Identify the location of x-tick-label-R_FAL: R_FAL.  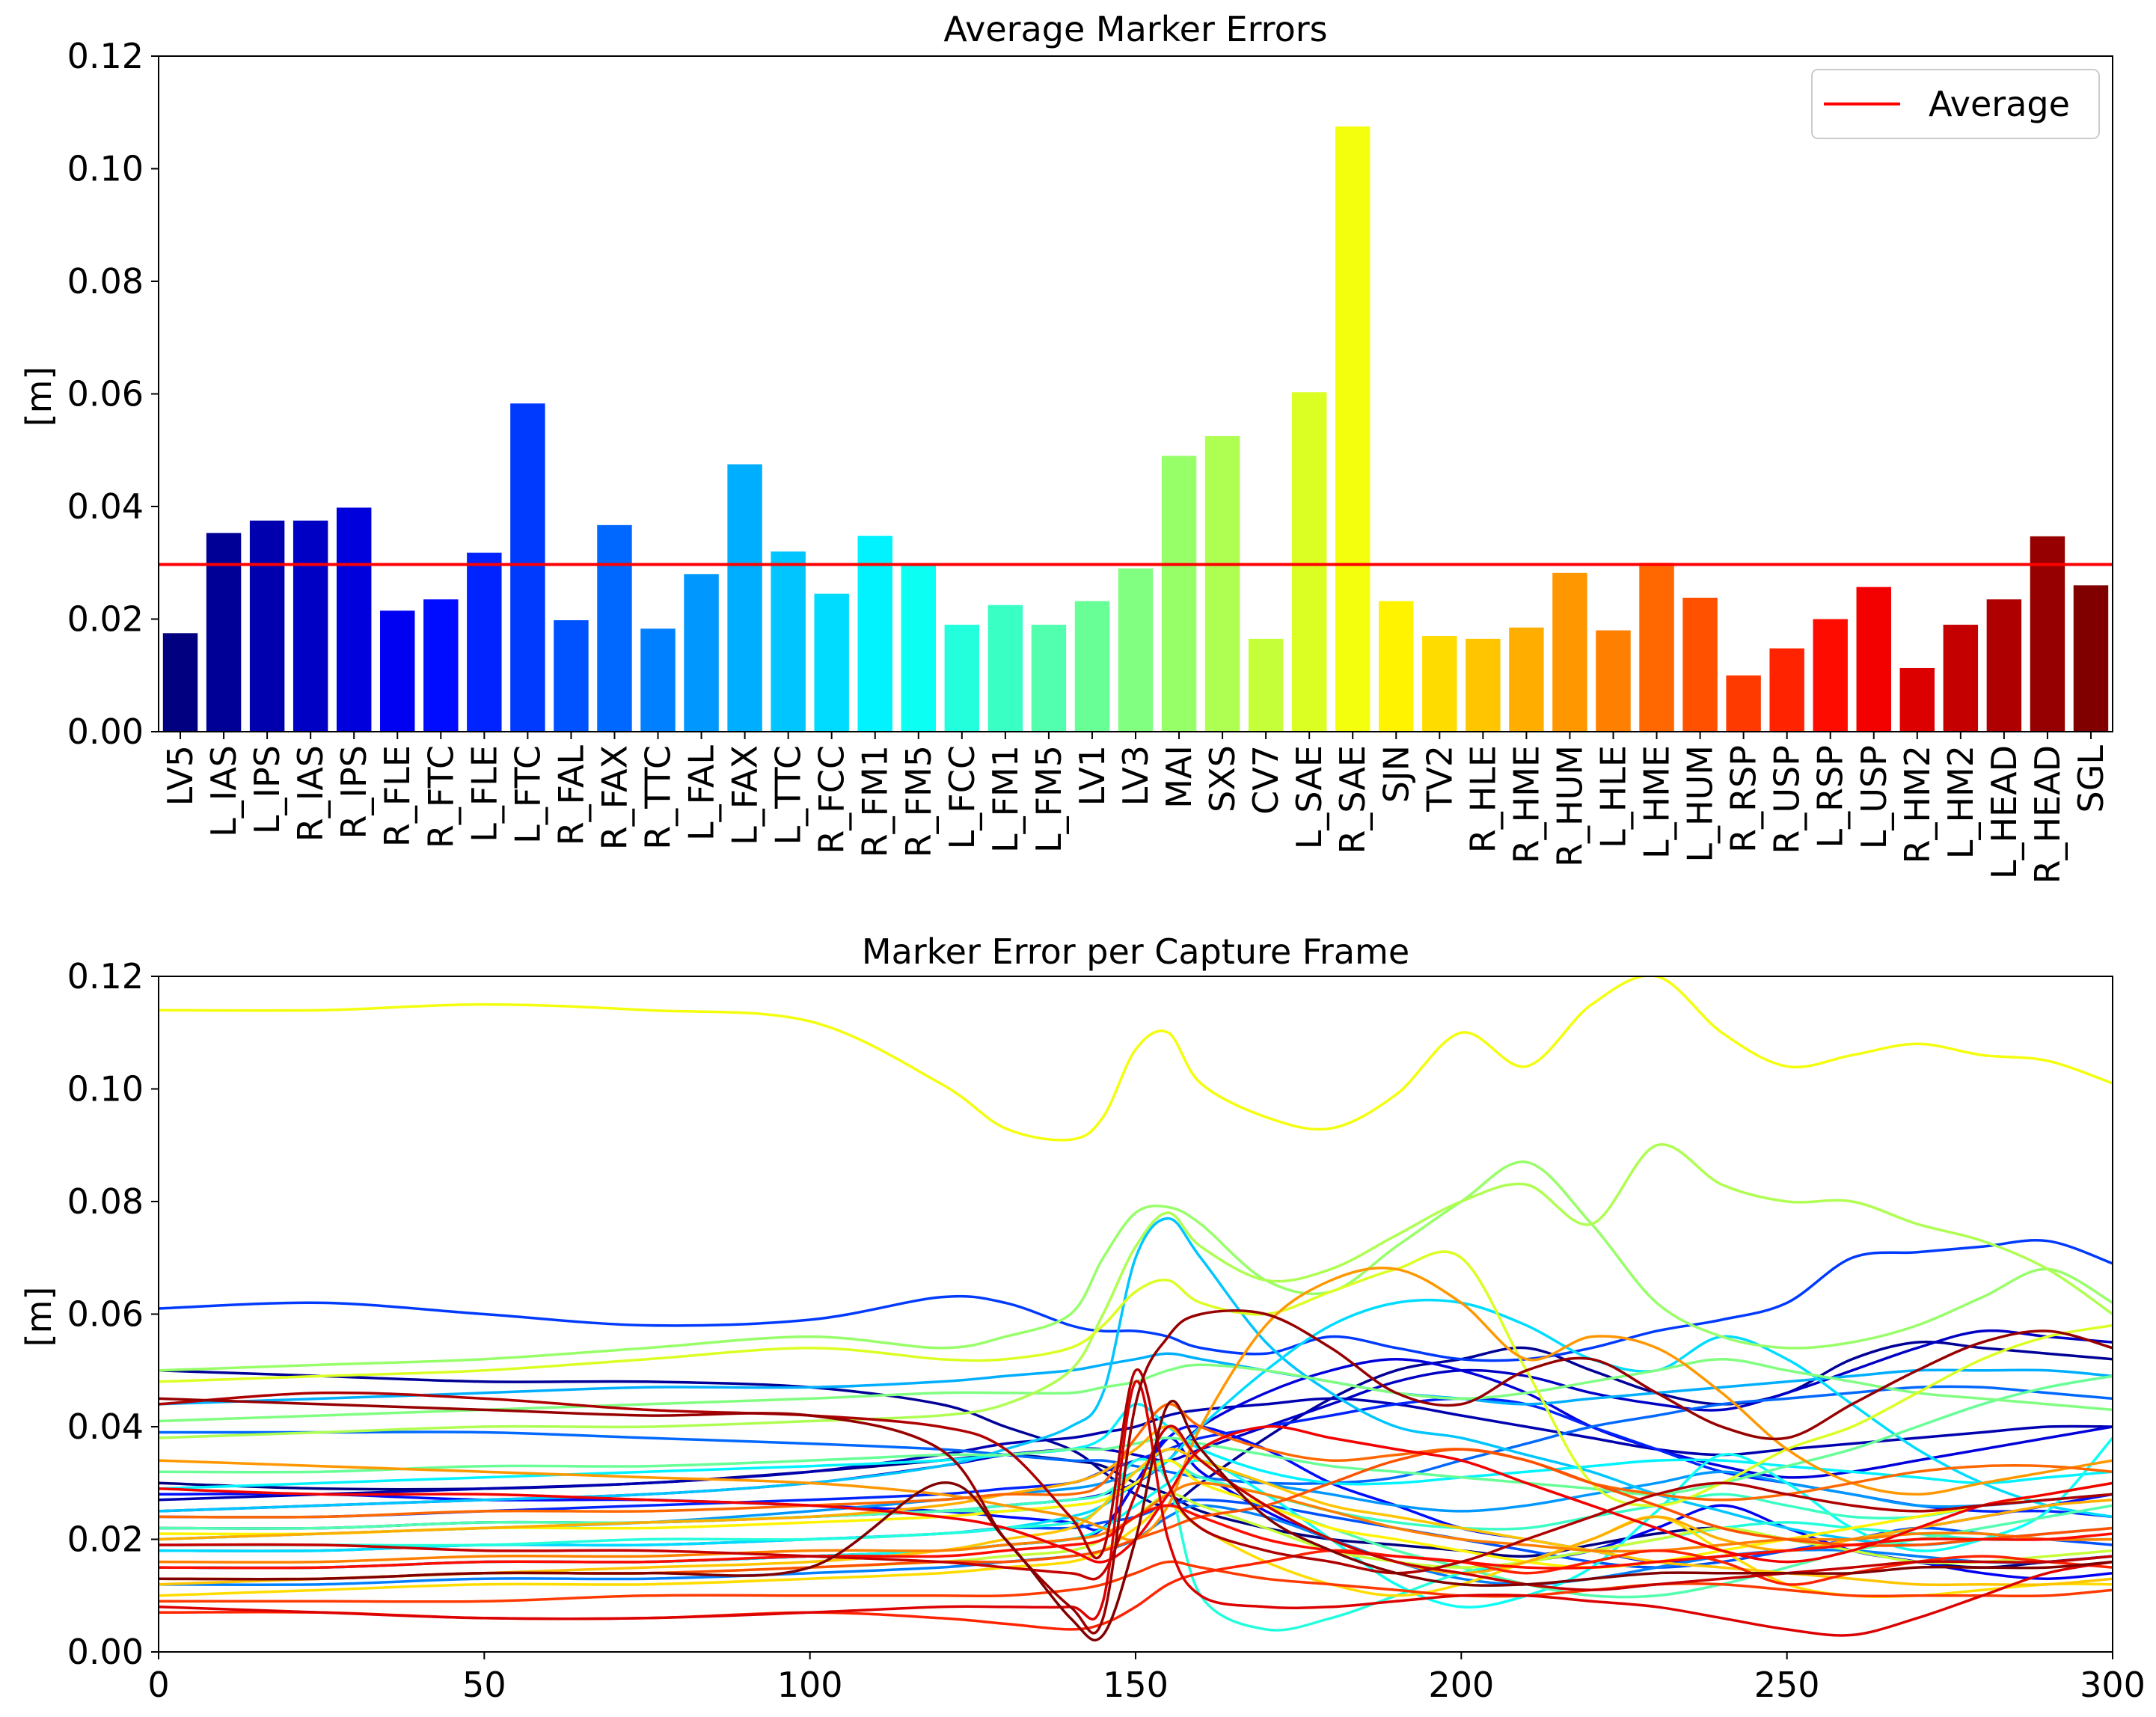
(571, 795).